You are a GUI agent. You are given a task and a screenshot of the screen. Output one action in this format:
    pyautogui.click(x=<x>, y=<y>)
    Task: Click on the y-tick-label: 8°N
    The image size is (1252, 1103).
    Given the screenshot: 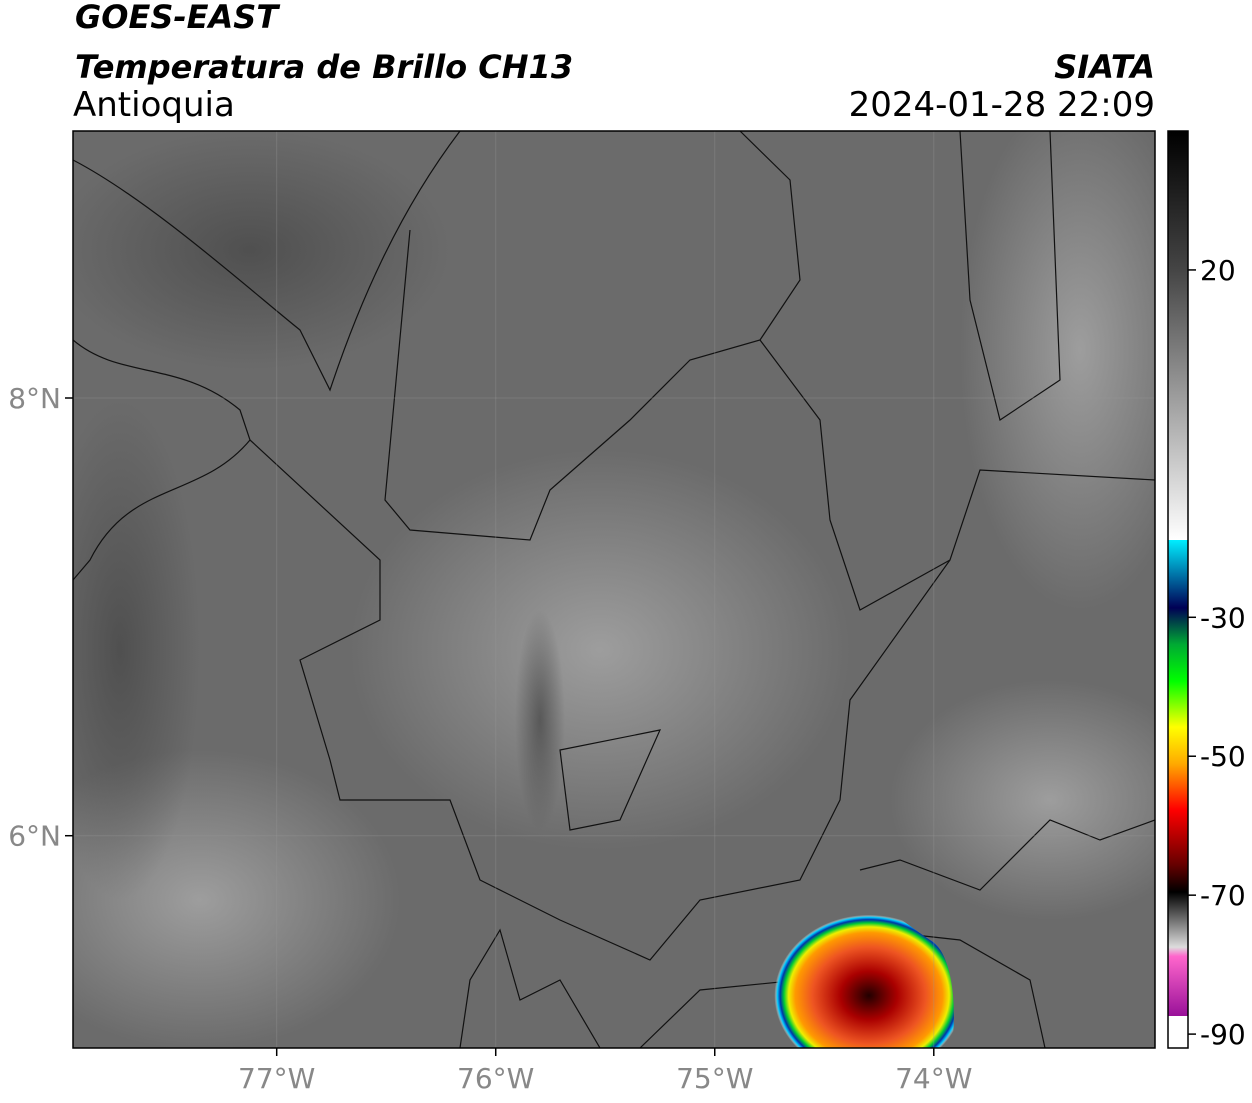 What is the action you would take?
    pyautogui.click(x=34, y=398)
    